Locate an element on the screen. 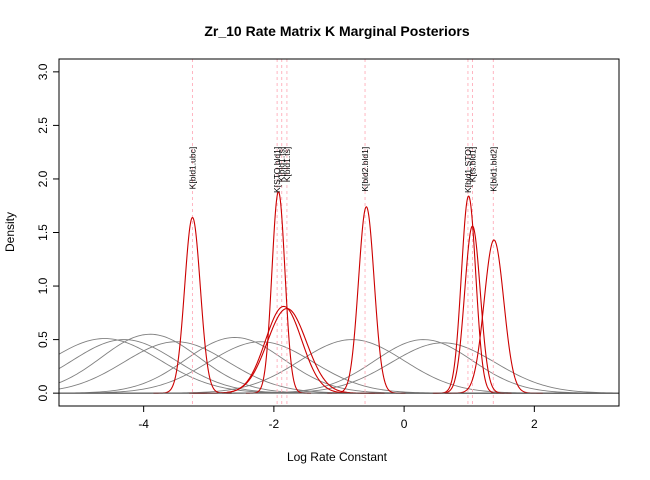  x-tick-label-4: 2 is located at coordinates (534, 424).